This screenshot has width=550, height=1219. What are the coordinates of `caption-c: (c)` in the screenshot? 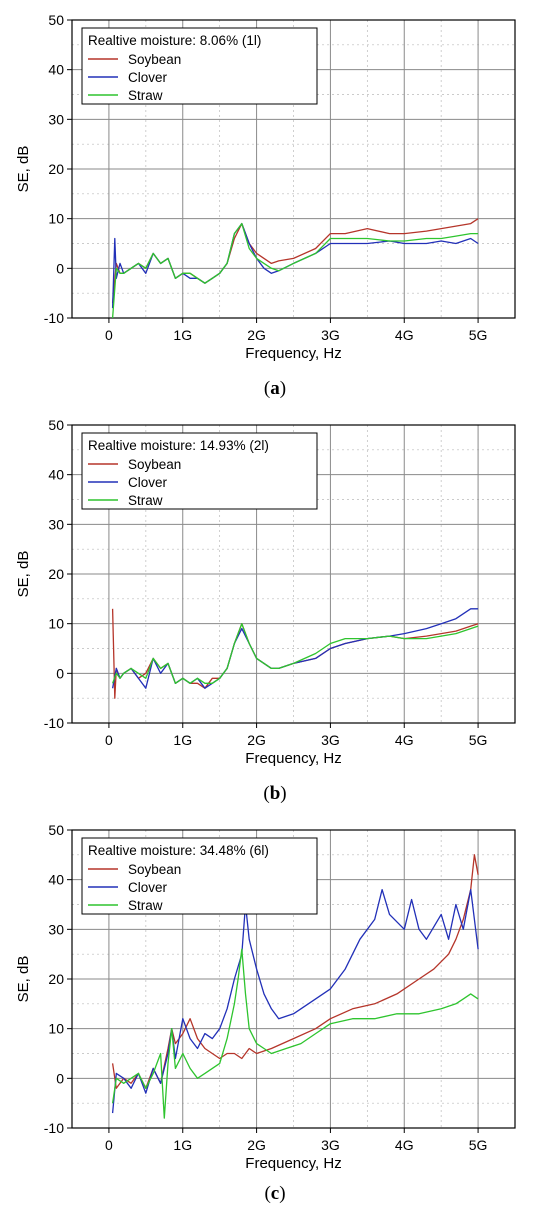 It's located at (275, 1193).